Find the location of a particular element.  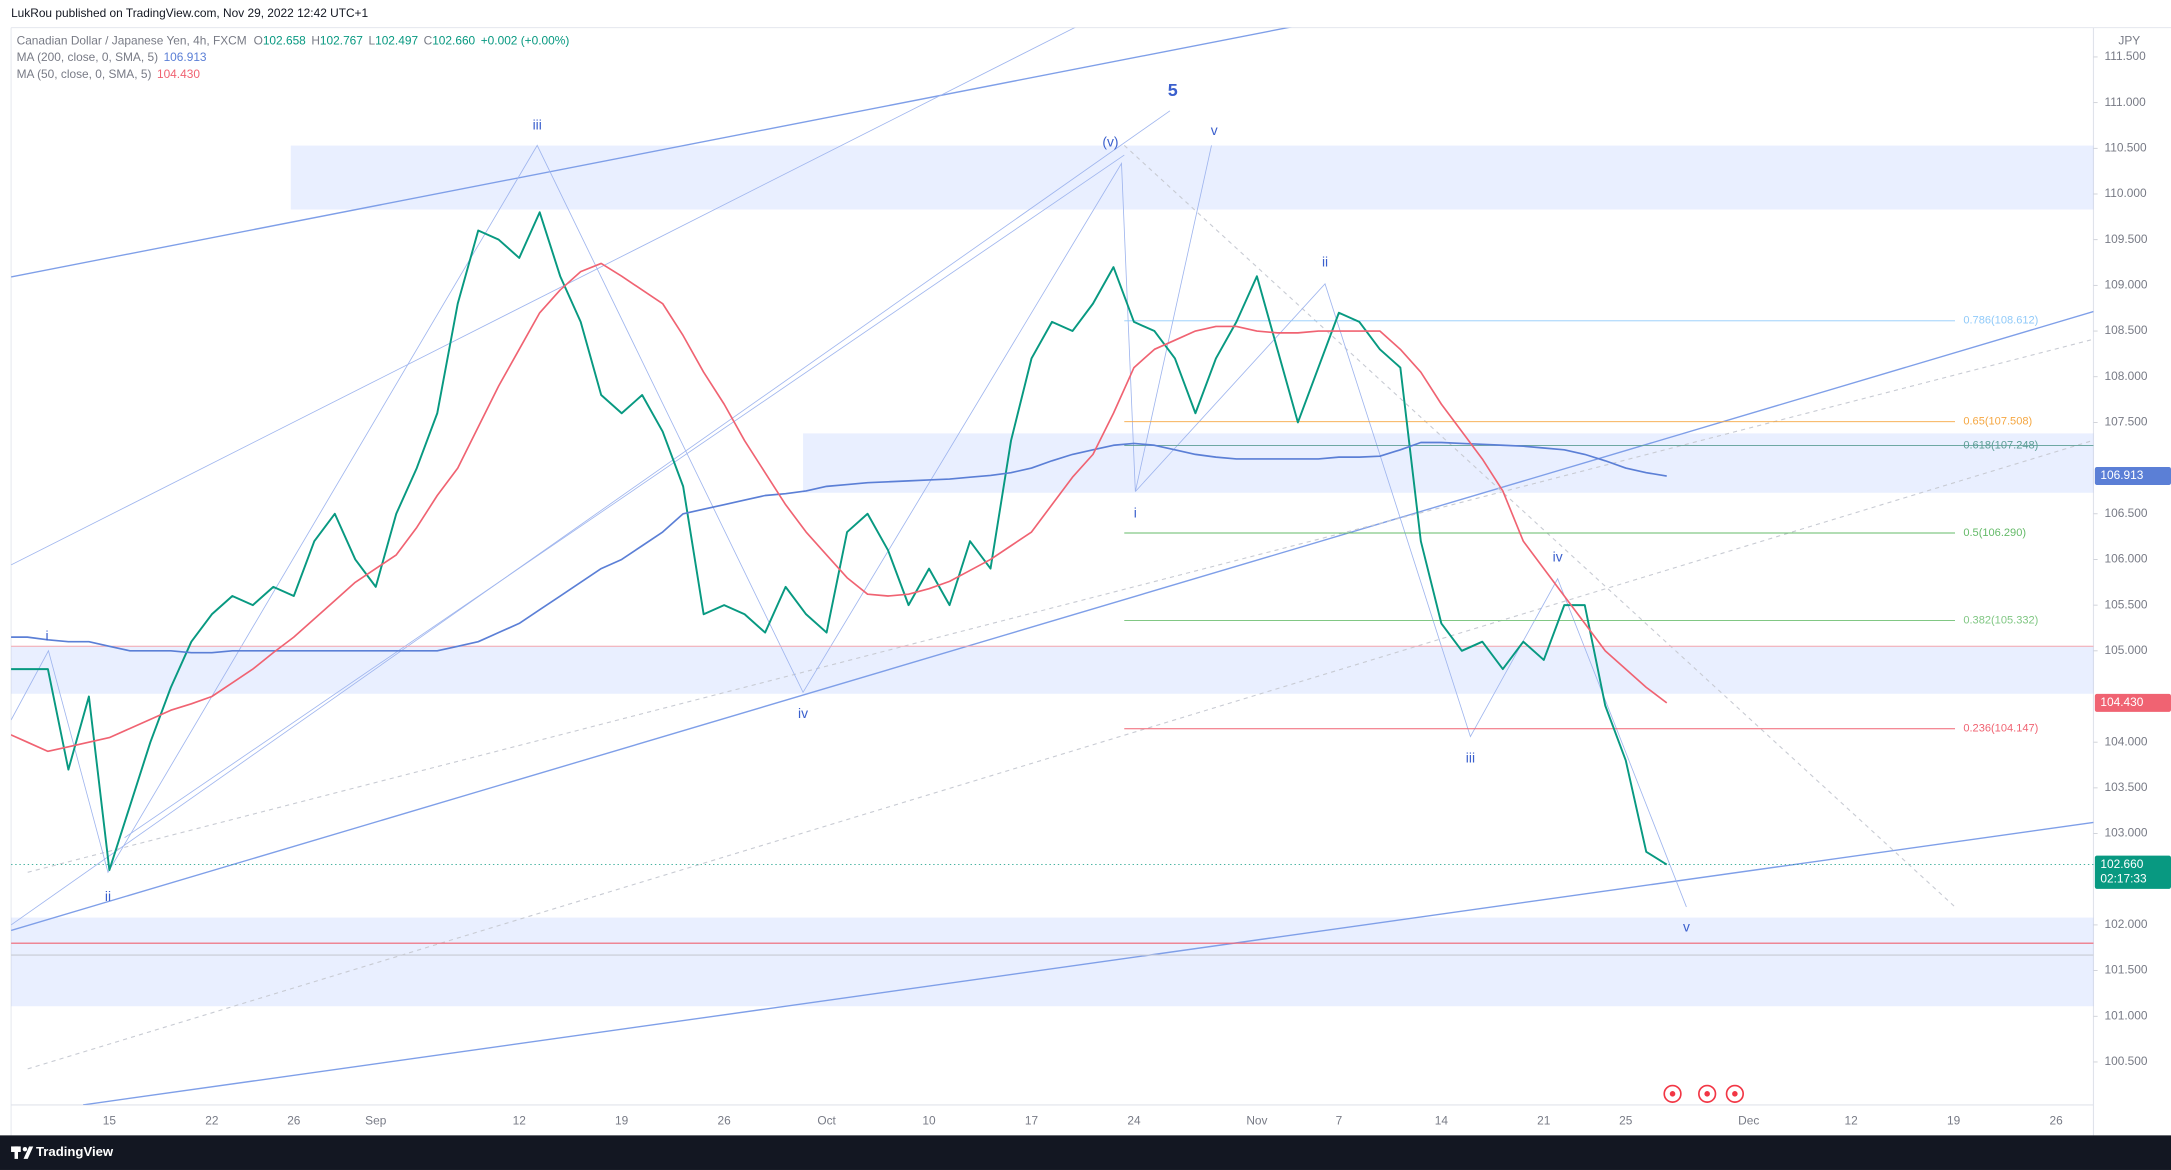

x-tick-label: 22 is located at coordinates (212, 1121).